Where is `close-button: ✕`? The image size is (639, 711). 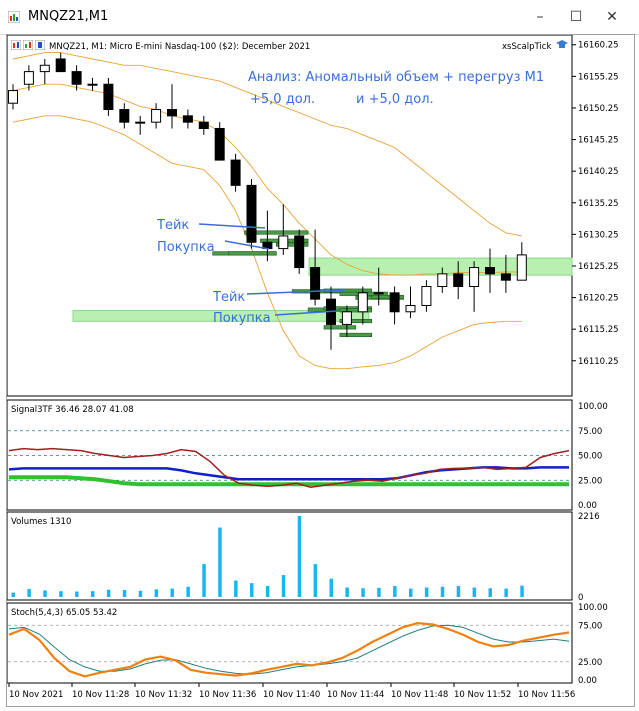 close-button: ✕ is located at coordinates (612, 17).